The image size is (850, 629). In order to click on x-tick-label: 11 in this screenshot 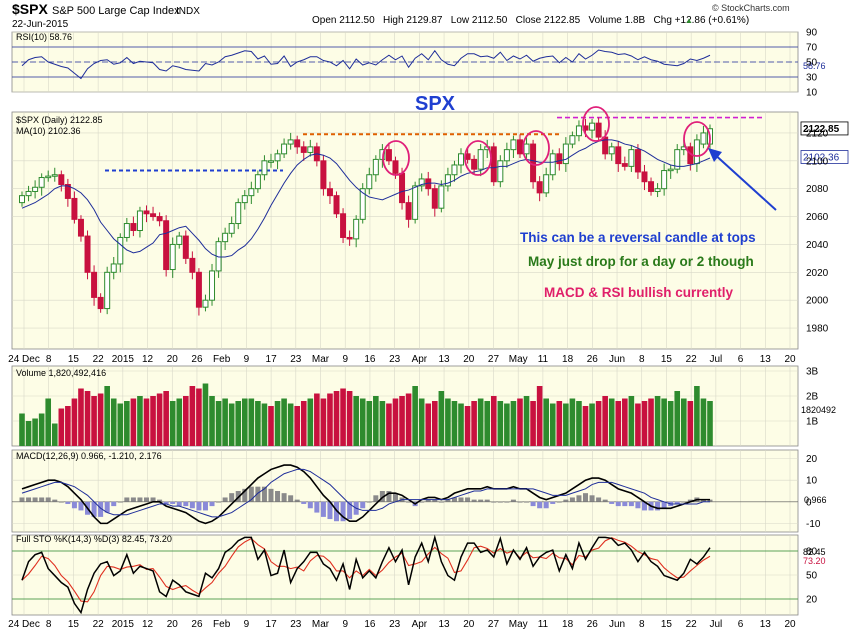, I will do `click(543, 359)`.